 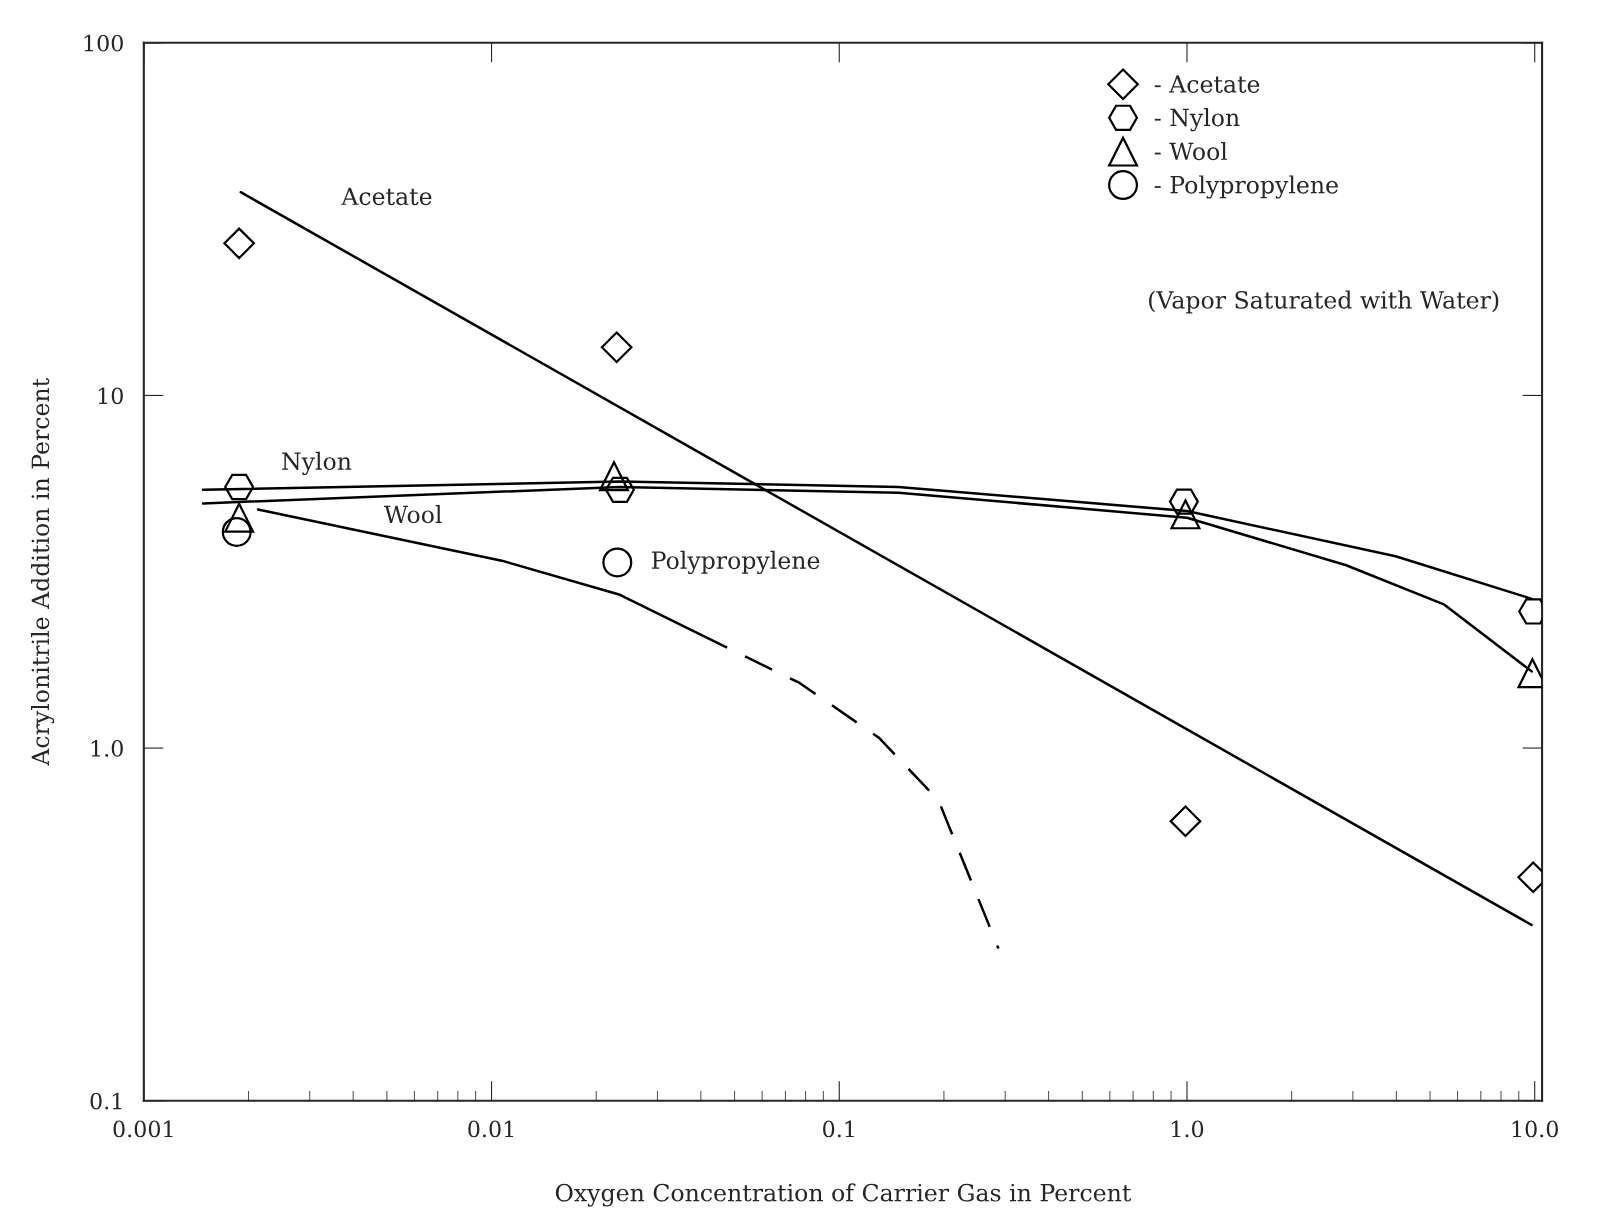 What do you see at coordinates (106, 1101) in the screenshot?
I see `y-tick-label: 0.1` at bounding box center [106, 1101].